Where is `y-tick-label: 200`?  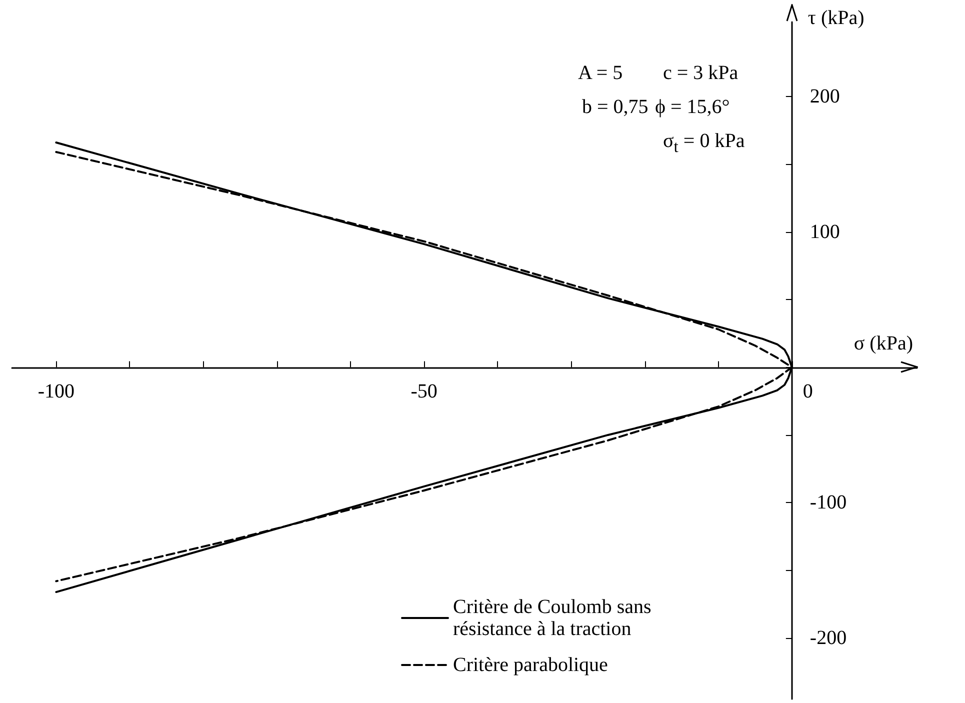
y-tick-label: 200 is located at coordinates (825, 96).